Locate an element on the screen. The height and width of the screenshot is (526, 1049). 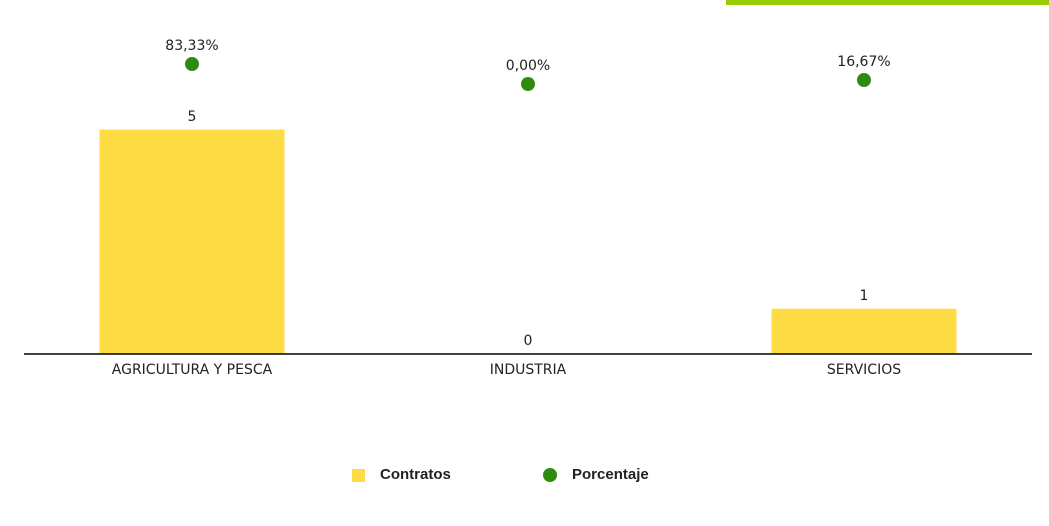
bar-value-label: 0 is located at coordinates (528, 341).